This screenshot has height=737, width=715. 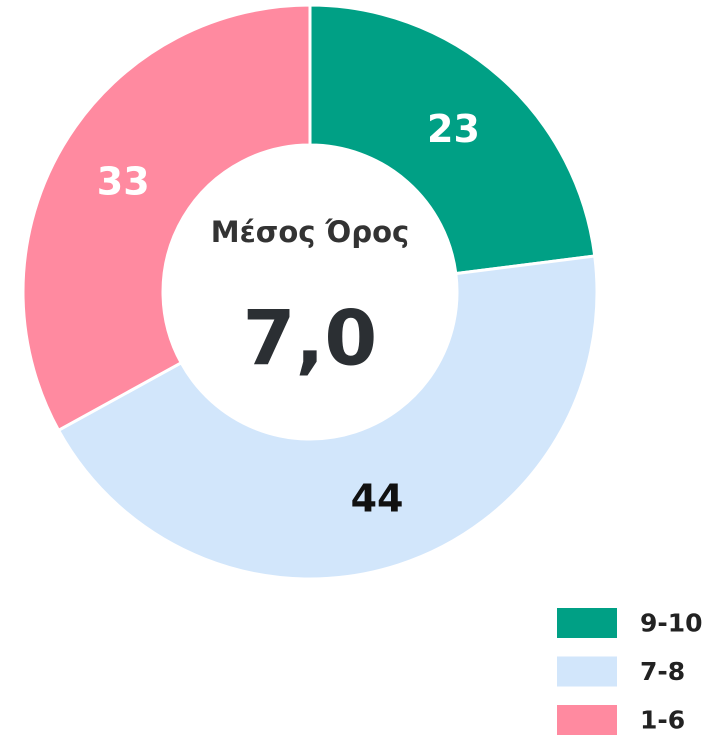 I want to click on legend-label: 7-8, so click(x=662, y=671).